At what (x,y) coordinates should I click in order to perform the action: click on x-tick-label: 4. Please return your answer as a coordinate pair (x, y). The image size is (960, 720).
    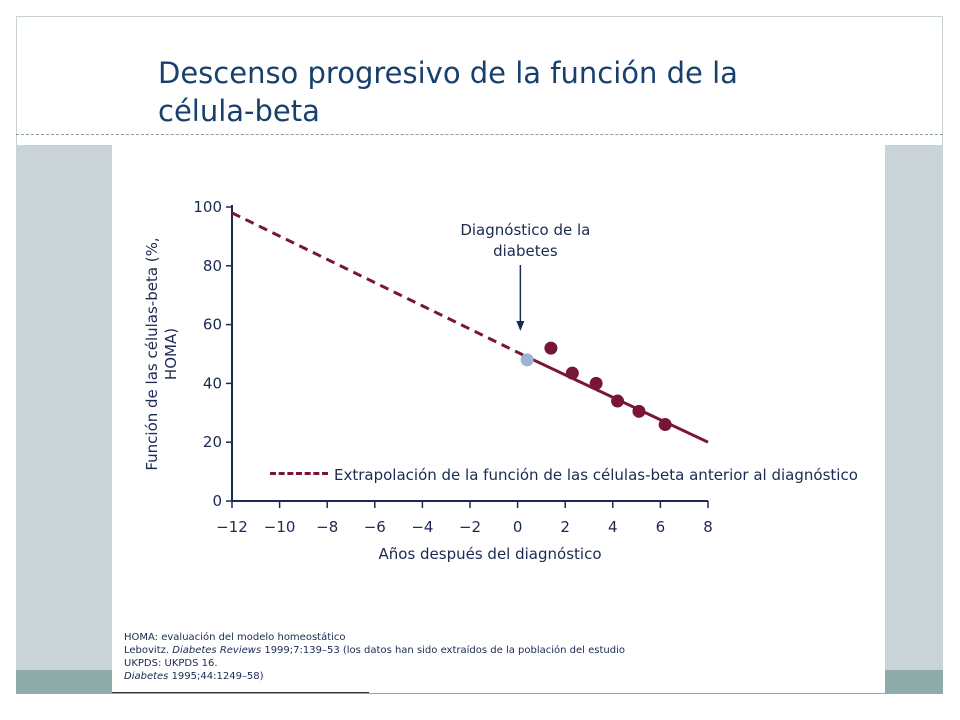
    Looking at the image, I should click on (613, 527).